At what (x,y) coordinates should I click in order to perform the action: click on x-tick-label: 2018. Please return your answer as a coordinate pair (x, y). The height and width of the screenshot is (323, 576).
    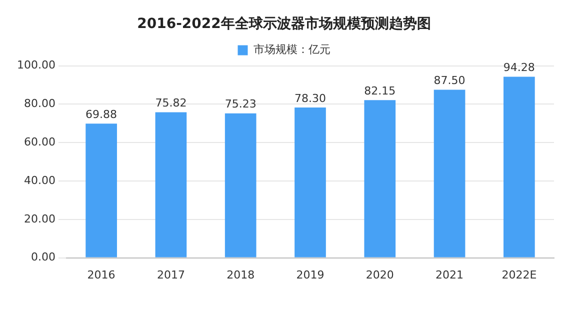
    Looking at the image, I should click on (240, 275).